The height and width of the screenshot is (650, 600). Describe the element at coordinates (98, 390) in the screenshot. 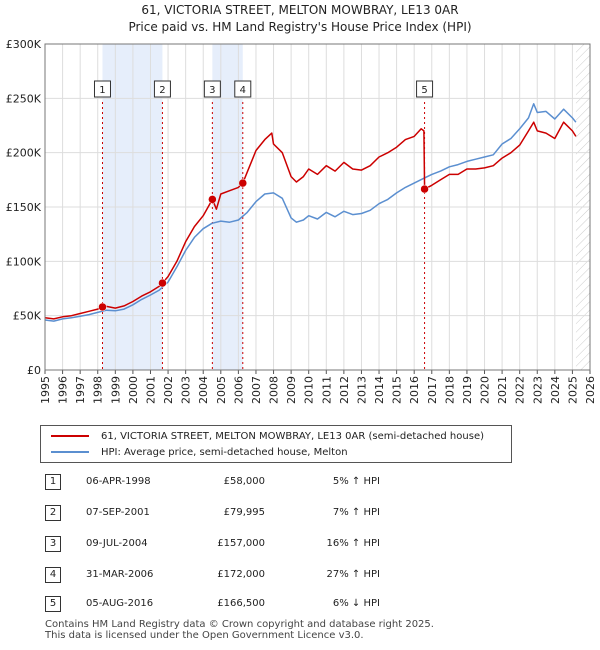

I see `x-tick-label: 1998` at that location.